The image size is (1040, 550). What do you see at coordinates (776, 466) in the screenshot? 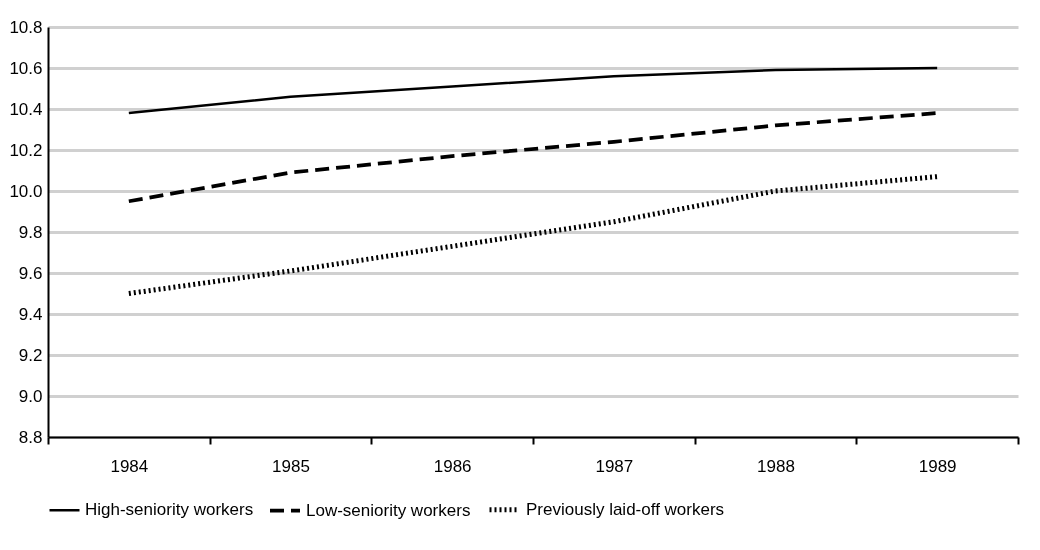
I see `x-tick-label: 1988` at bounding box center [776, 466].